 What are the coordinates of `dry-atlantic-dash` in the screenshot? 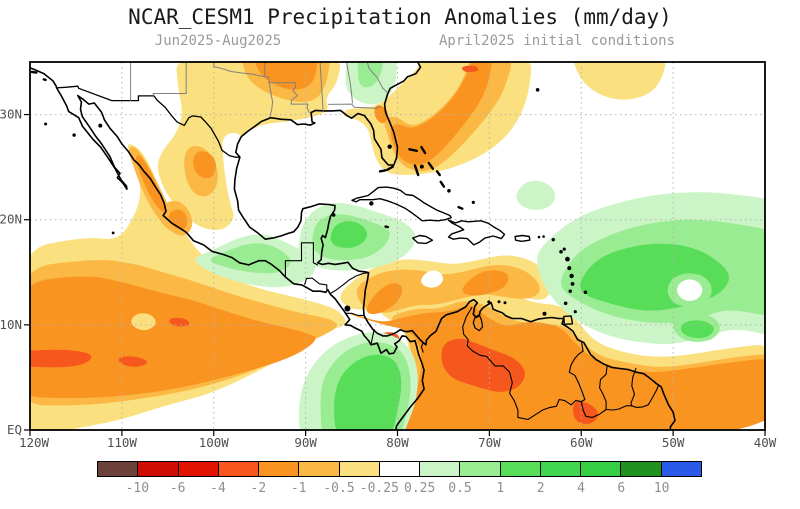 It's located at (470, 69).